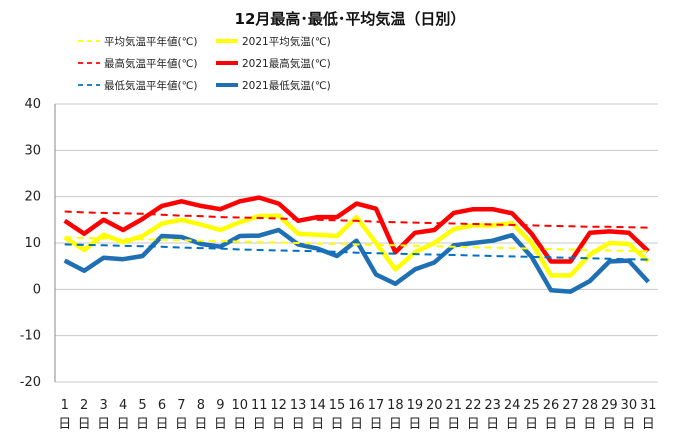 This screenshot has height=433, width=700. What do you see at coordinates (142, 405) in the screenshot?
I see `x-tick-label: 5` at bounding box center [142, 405].